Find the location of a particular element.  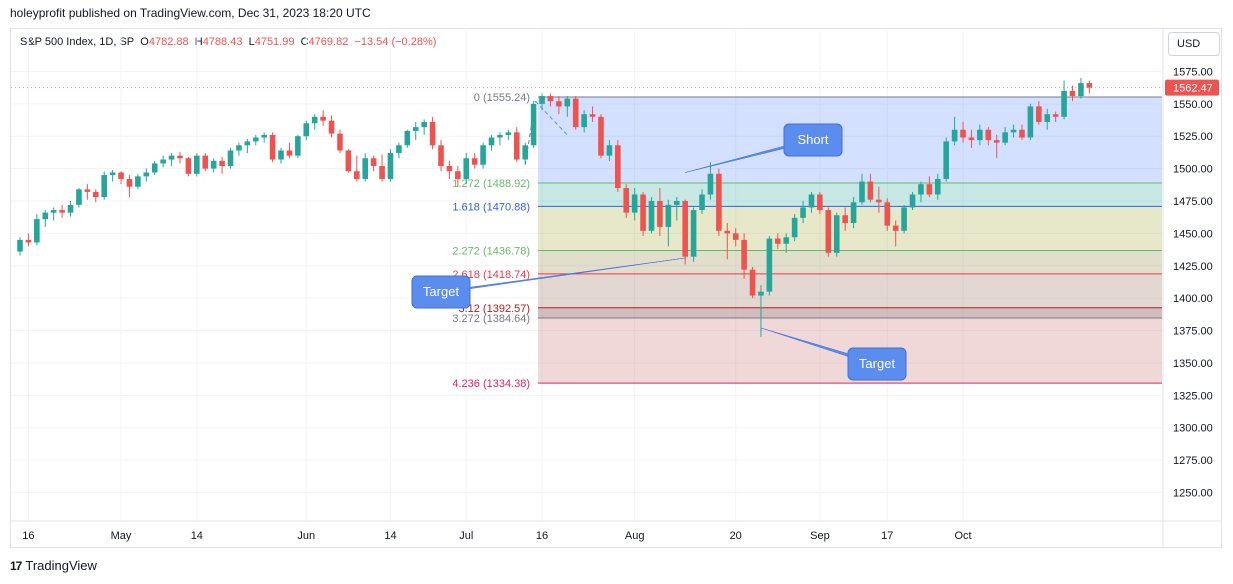

annotation-text: Target is located at coordinates (441, 291).